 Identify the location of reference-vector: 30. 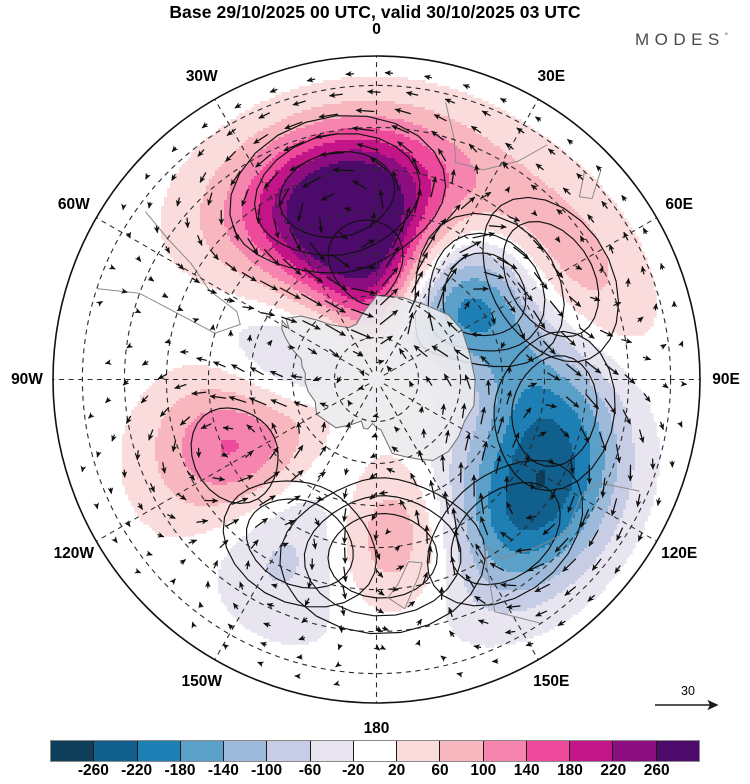
(690, 700).